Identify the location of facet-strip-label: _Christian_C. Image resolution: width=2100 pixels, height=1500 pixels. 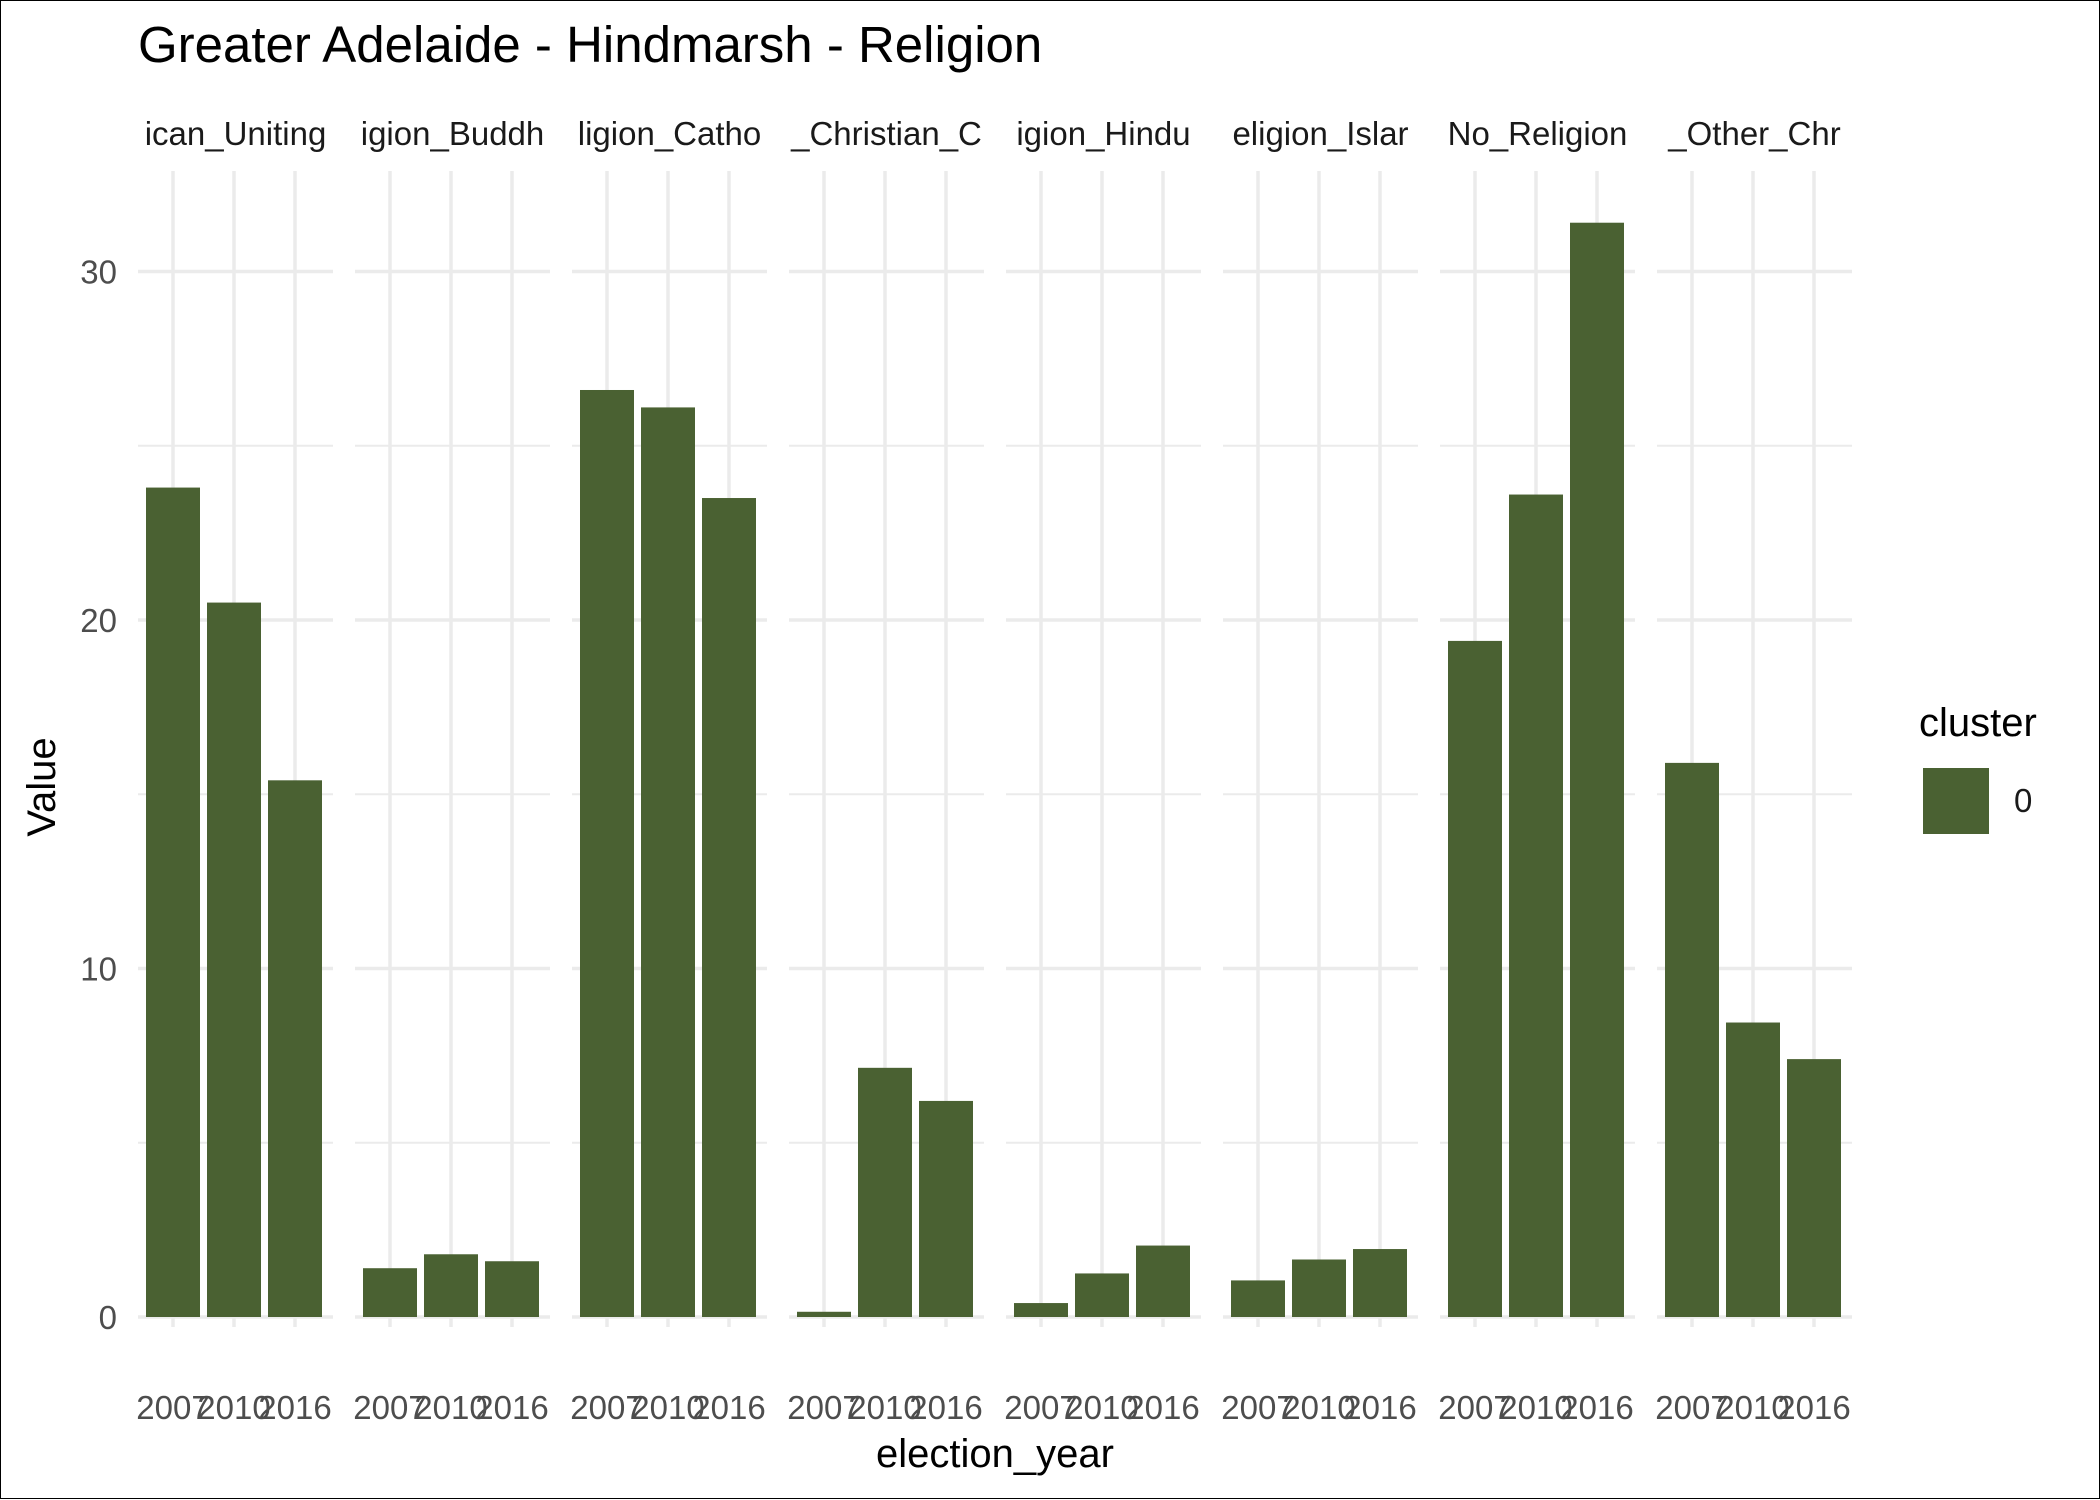
(886, 133).